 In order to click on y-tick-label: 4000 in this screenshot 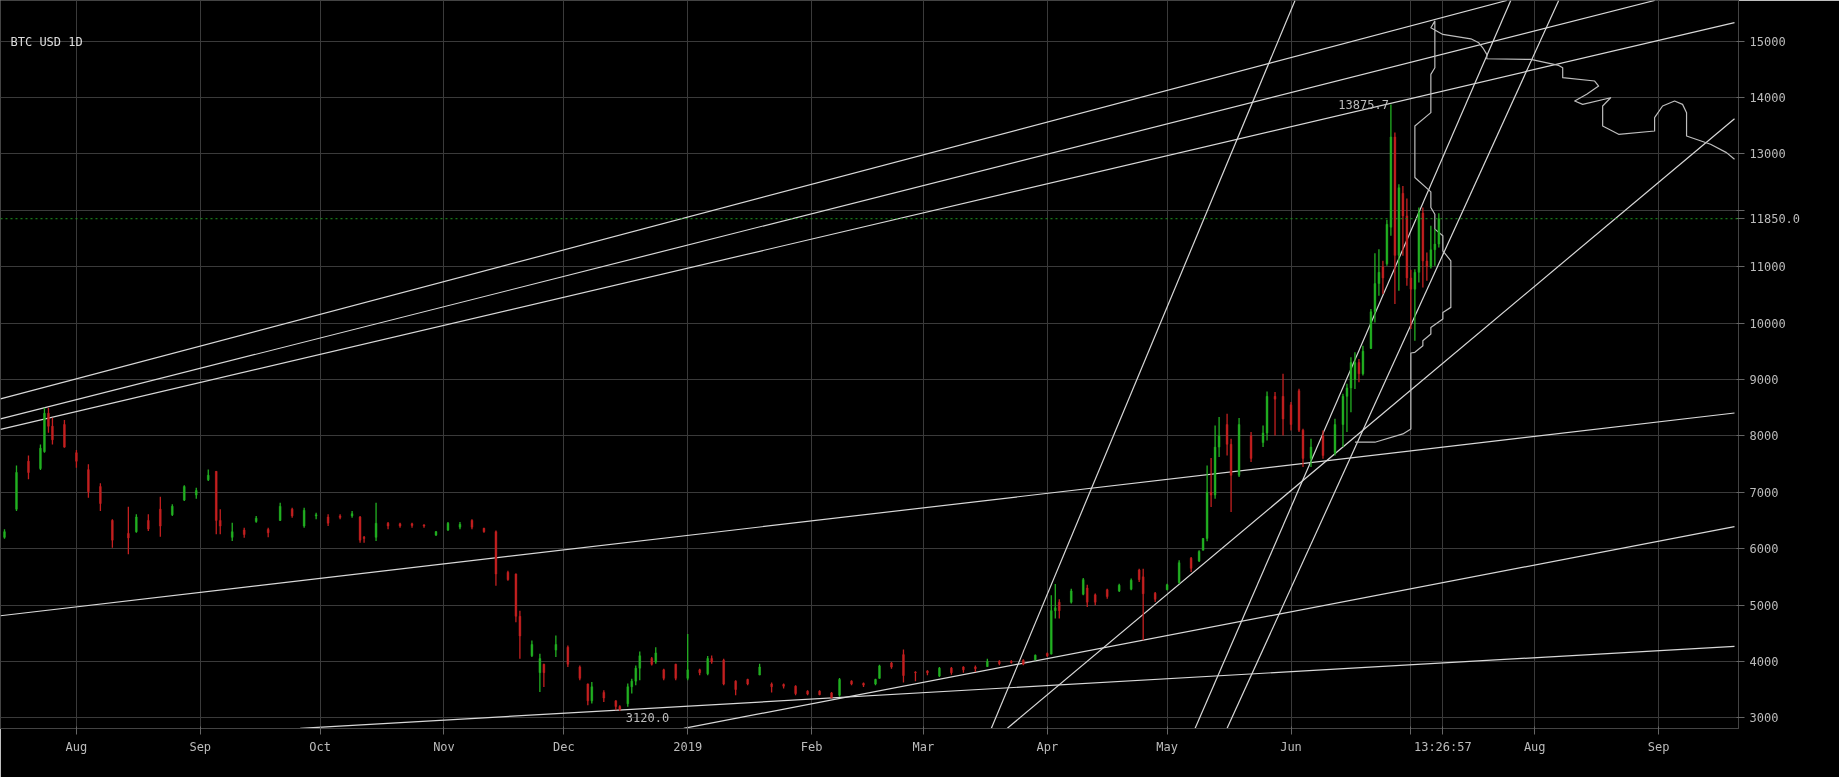, I will do `click(1764, 661)`.